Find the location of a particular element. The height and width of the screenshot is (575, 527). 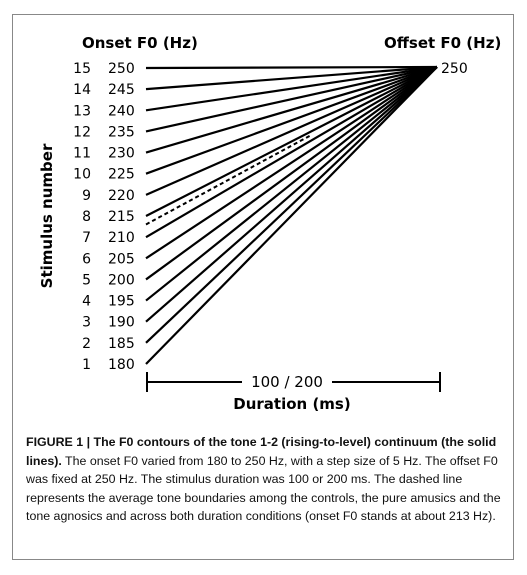

offset-header: Offset F0 (Hz) is located at coordinates (442, 43).